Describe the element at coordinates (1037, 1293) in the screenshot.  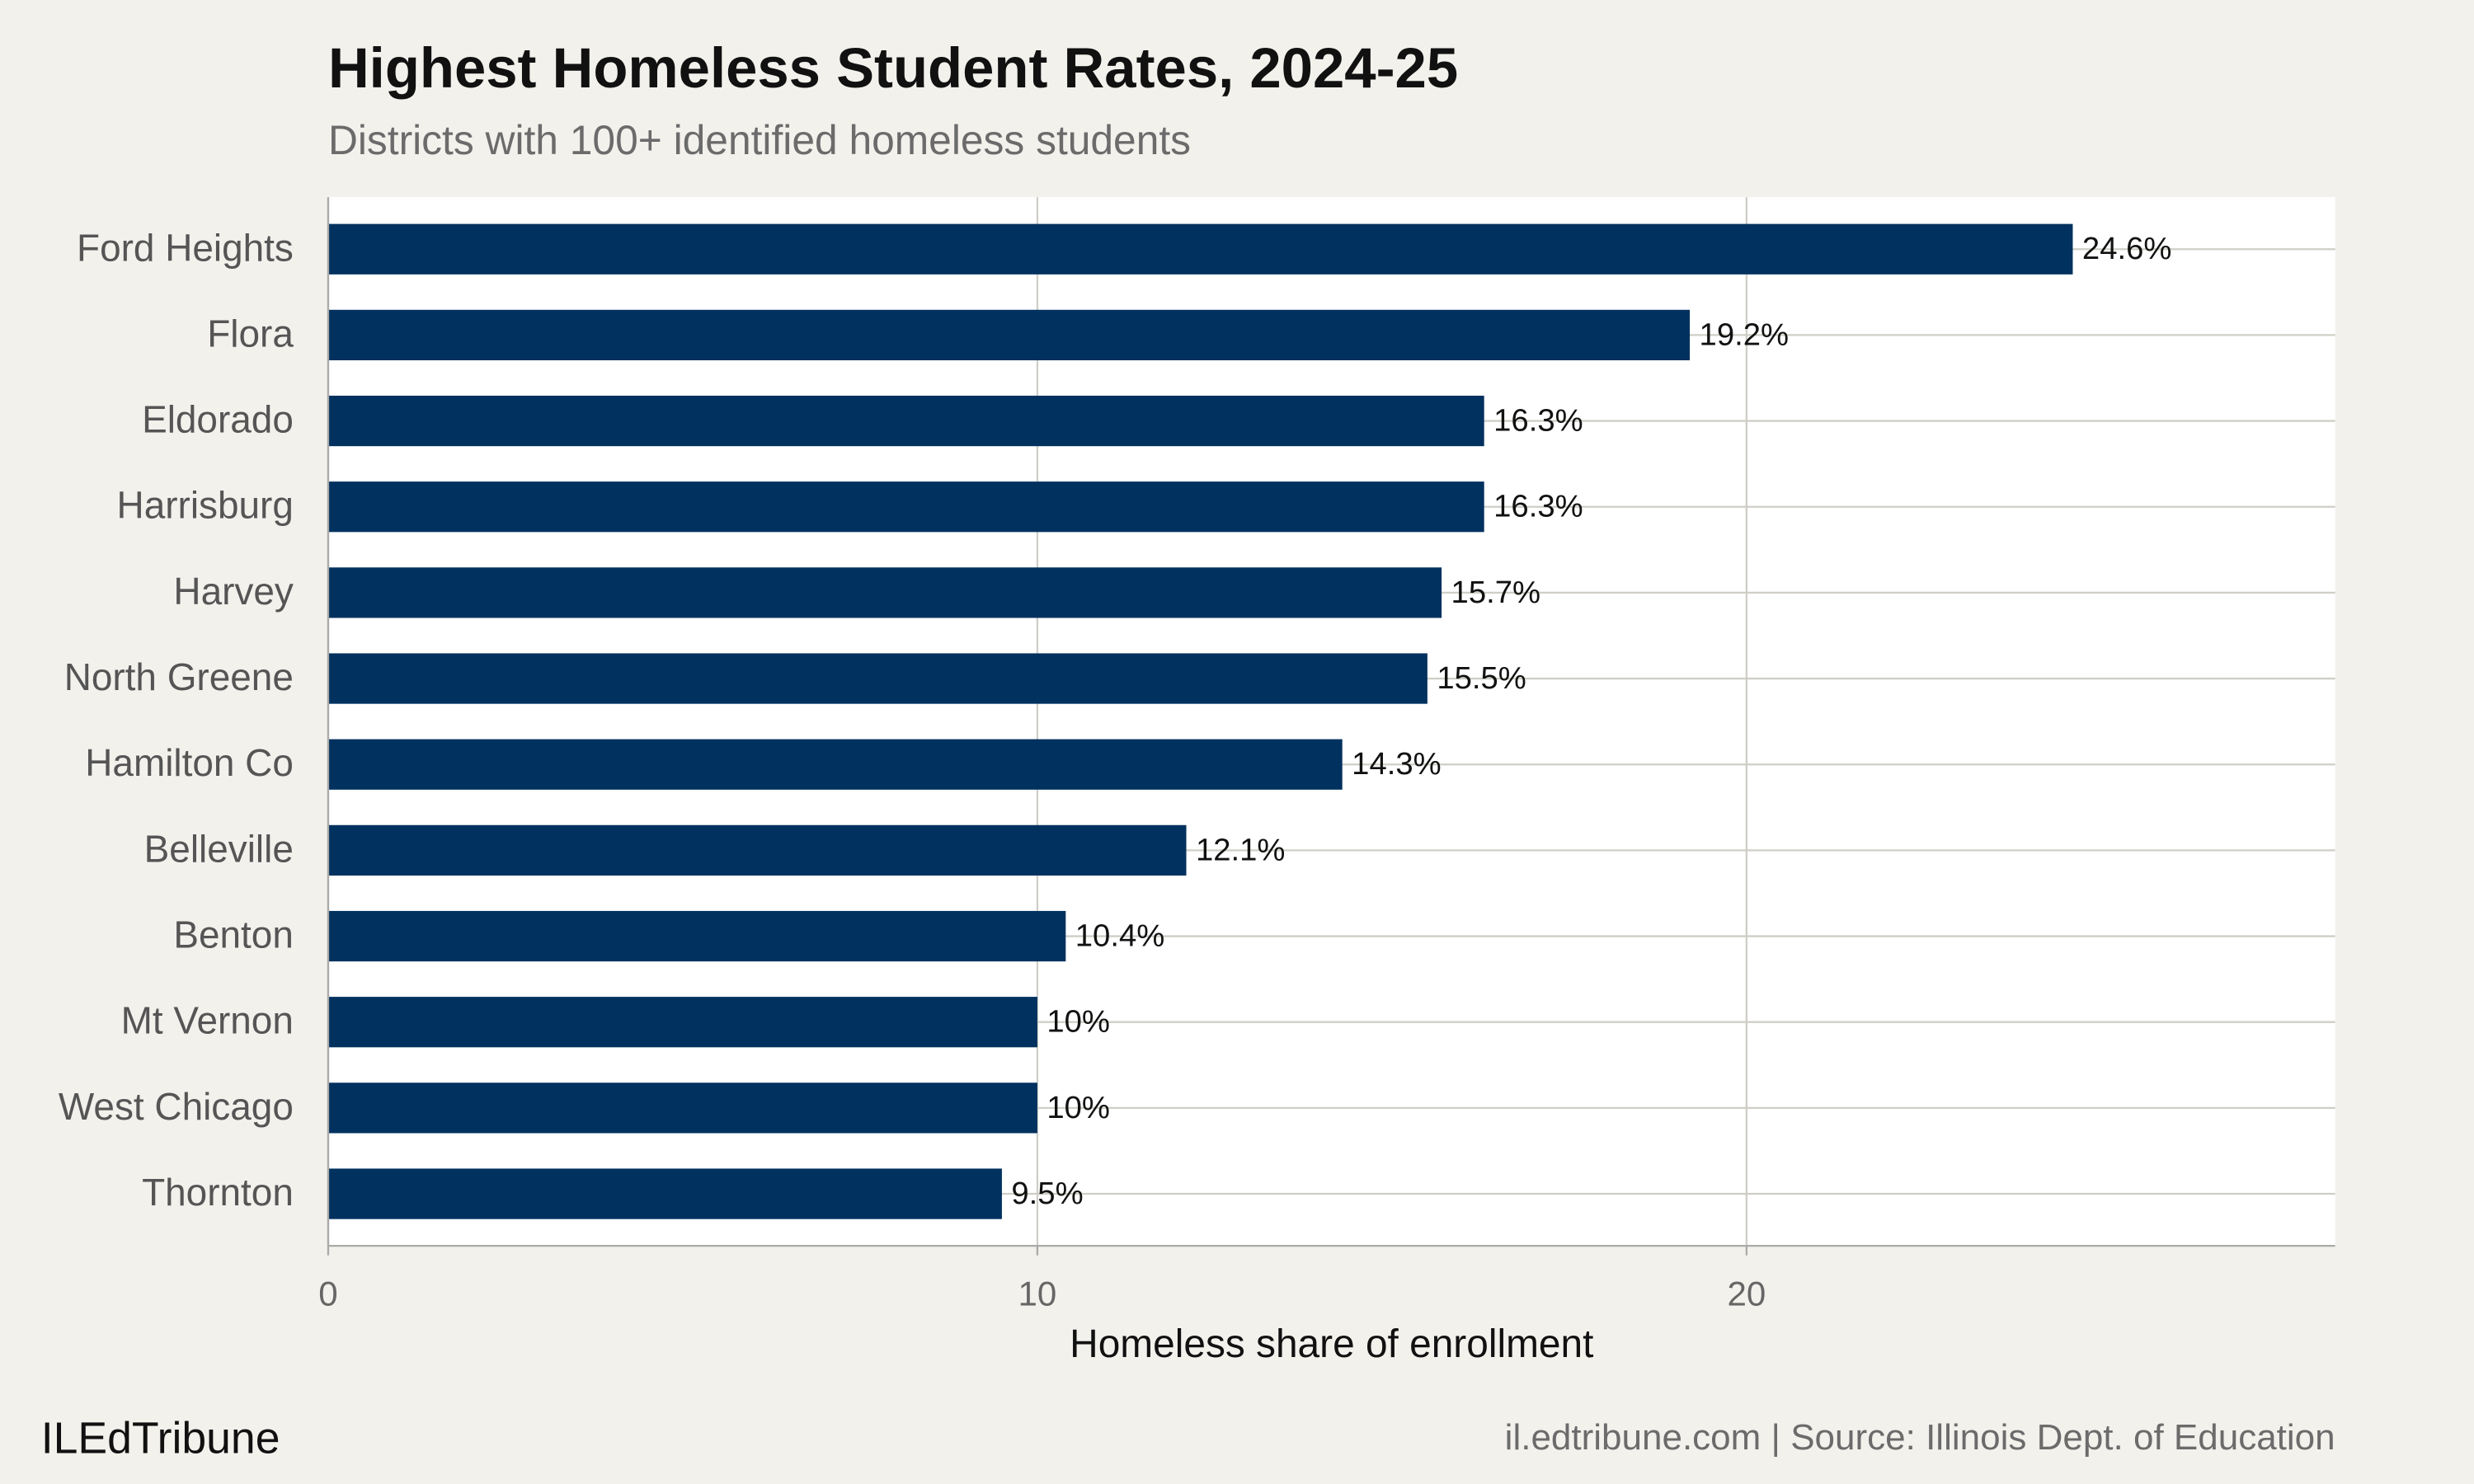
I see `x-tick-label: 10` at that location.